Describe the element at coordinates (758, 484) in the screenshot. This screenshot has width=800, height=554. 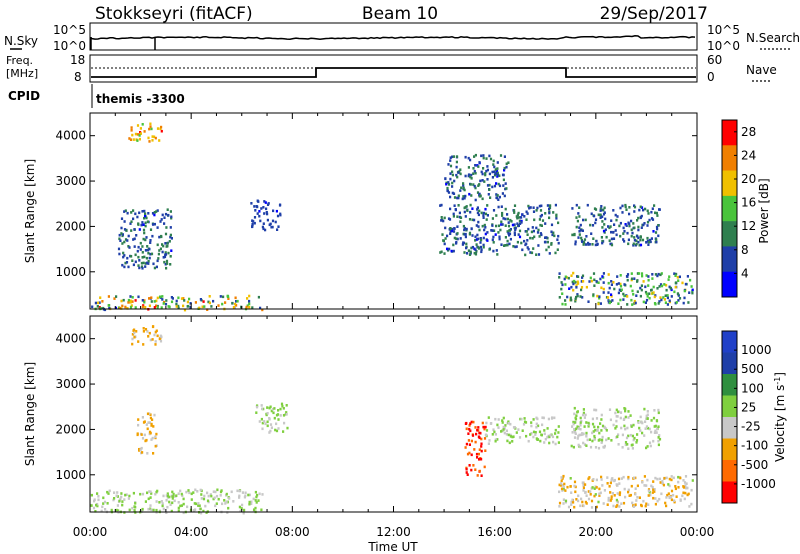
I see `velocity-colorbar-tick: -1000` at that location.